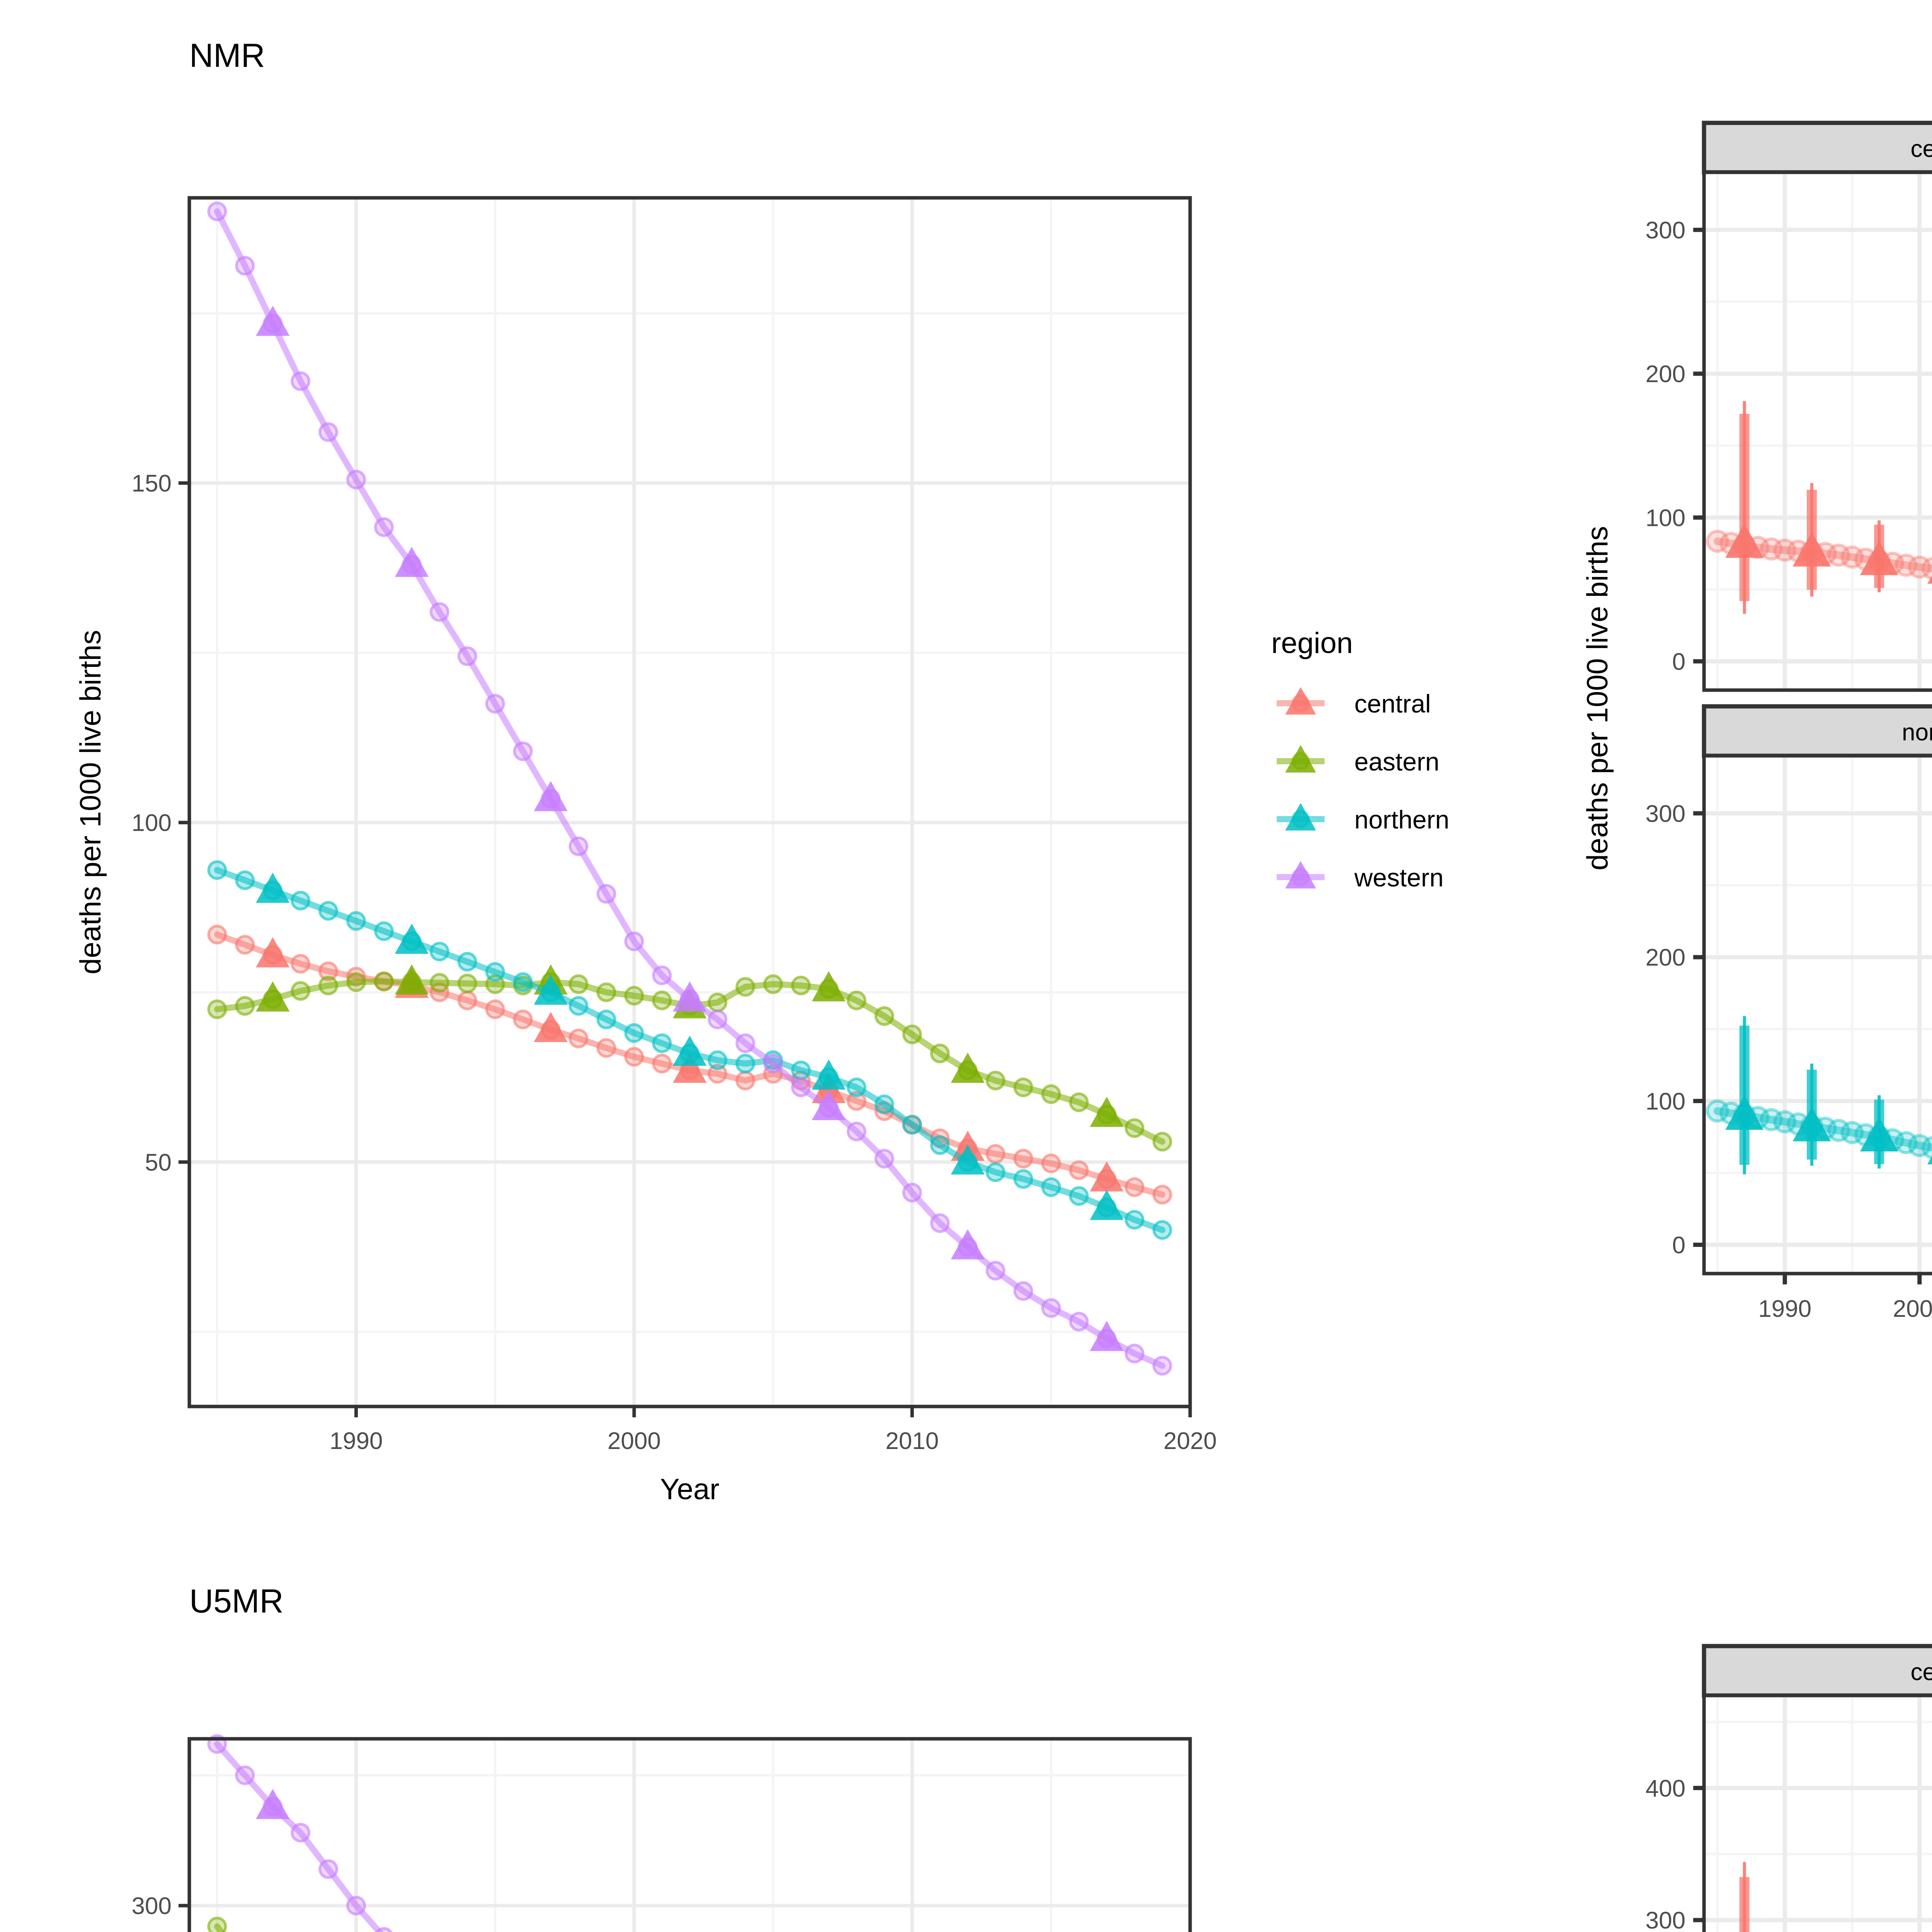 The width and height of the screenshot is (1932, 1932). Describe the element at coordinates (1879, 1132) in the screenshot. I see `survey-interval-northern-1997` at that location.